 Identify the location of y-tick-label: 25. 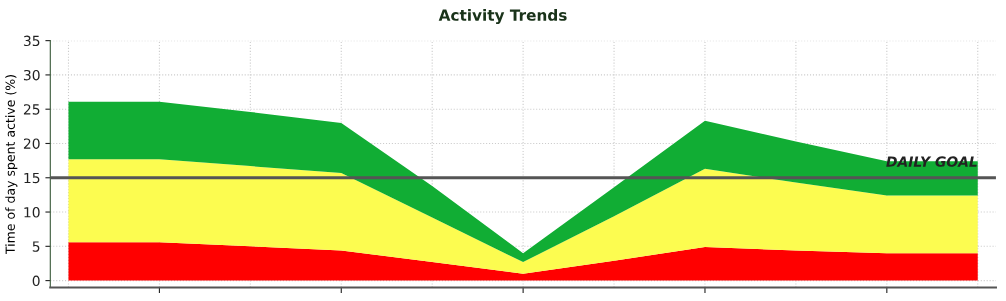
(31, 109).